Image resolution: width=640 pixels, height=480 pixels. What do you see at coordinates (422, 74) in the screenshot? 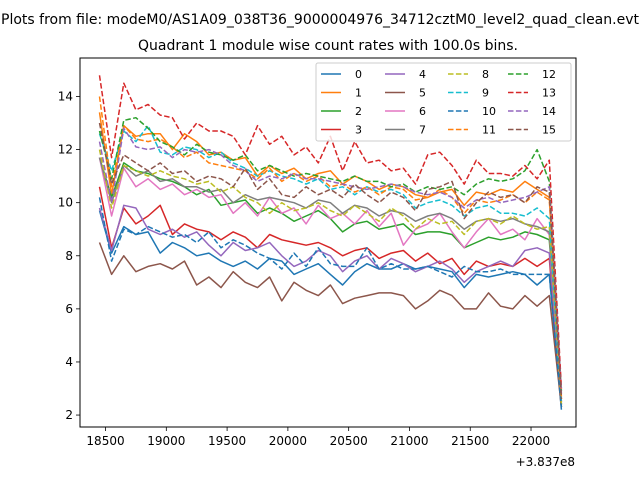
I see `legend-label-4: 4` at bounding box center [422, 74].